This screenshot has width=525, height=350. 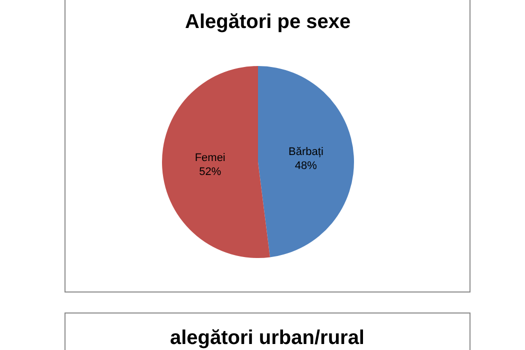 I want to click on data-label: 48%, so click(x=306, y=166).